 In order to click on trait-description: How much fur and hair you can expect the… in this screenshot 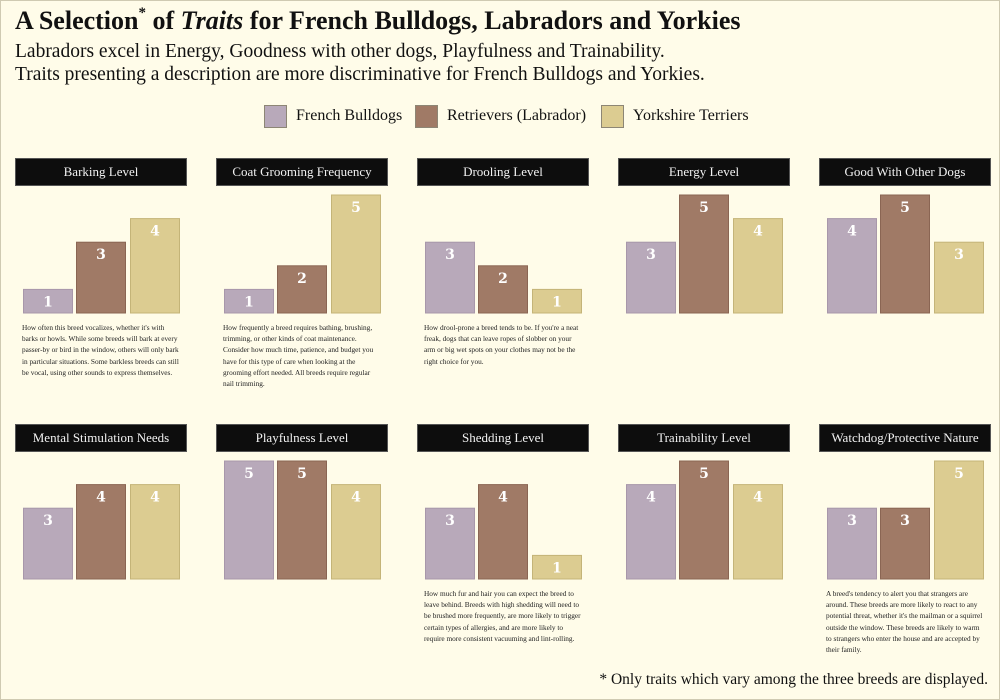, I will do `click(502, 616)`.